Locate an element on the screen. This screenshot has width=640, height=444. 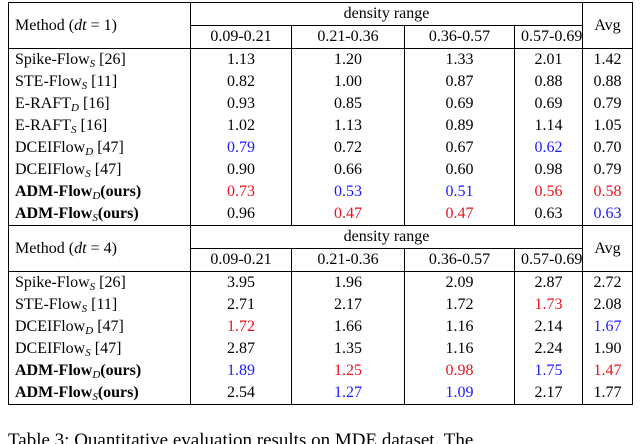
value-cell: 0.60 is located at coordinates (459, 170).